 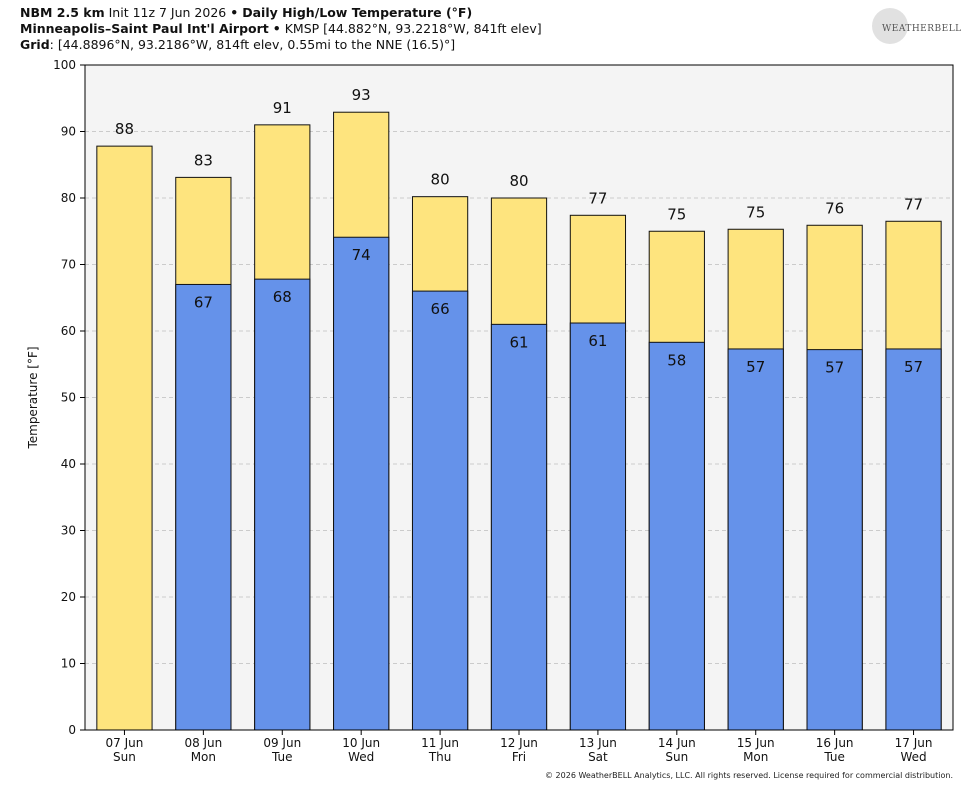 I want to click on y-tick-label: 20, so click(x=68, y=597).